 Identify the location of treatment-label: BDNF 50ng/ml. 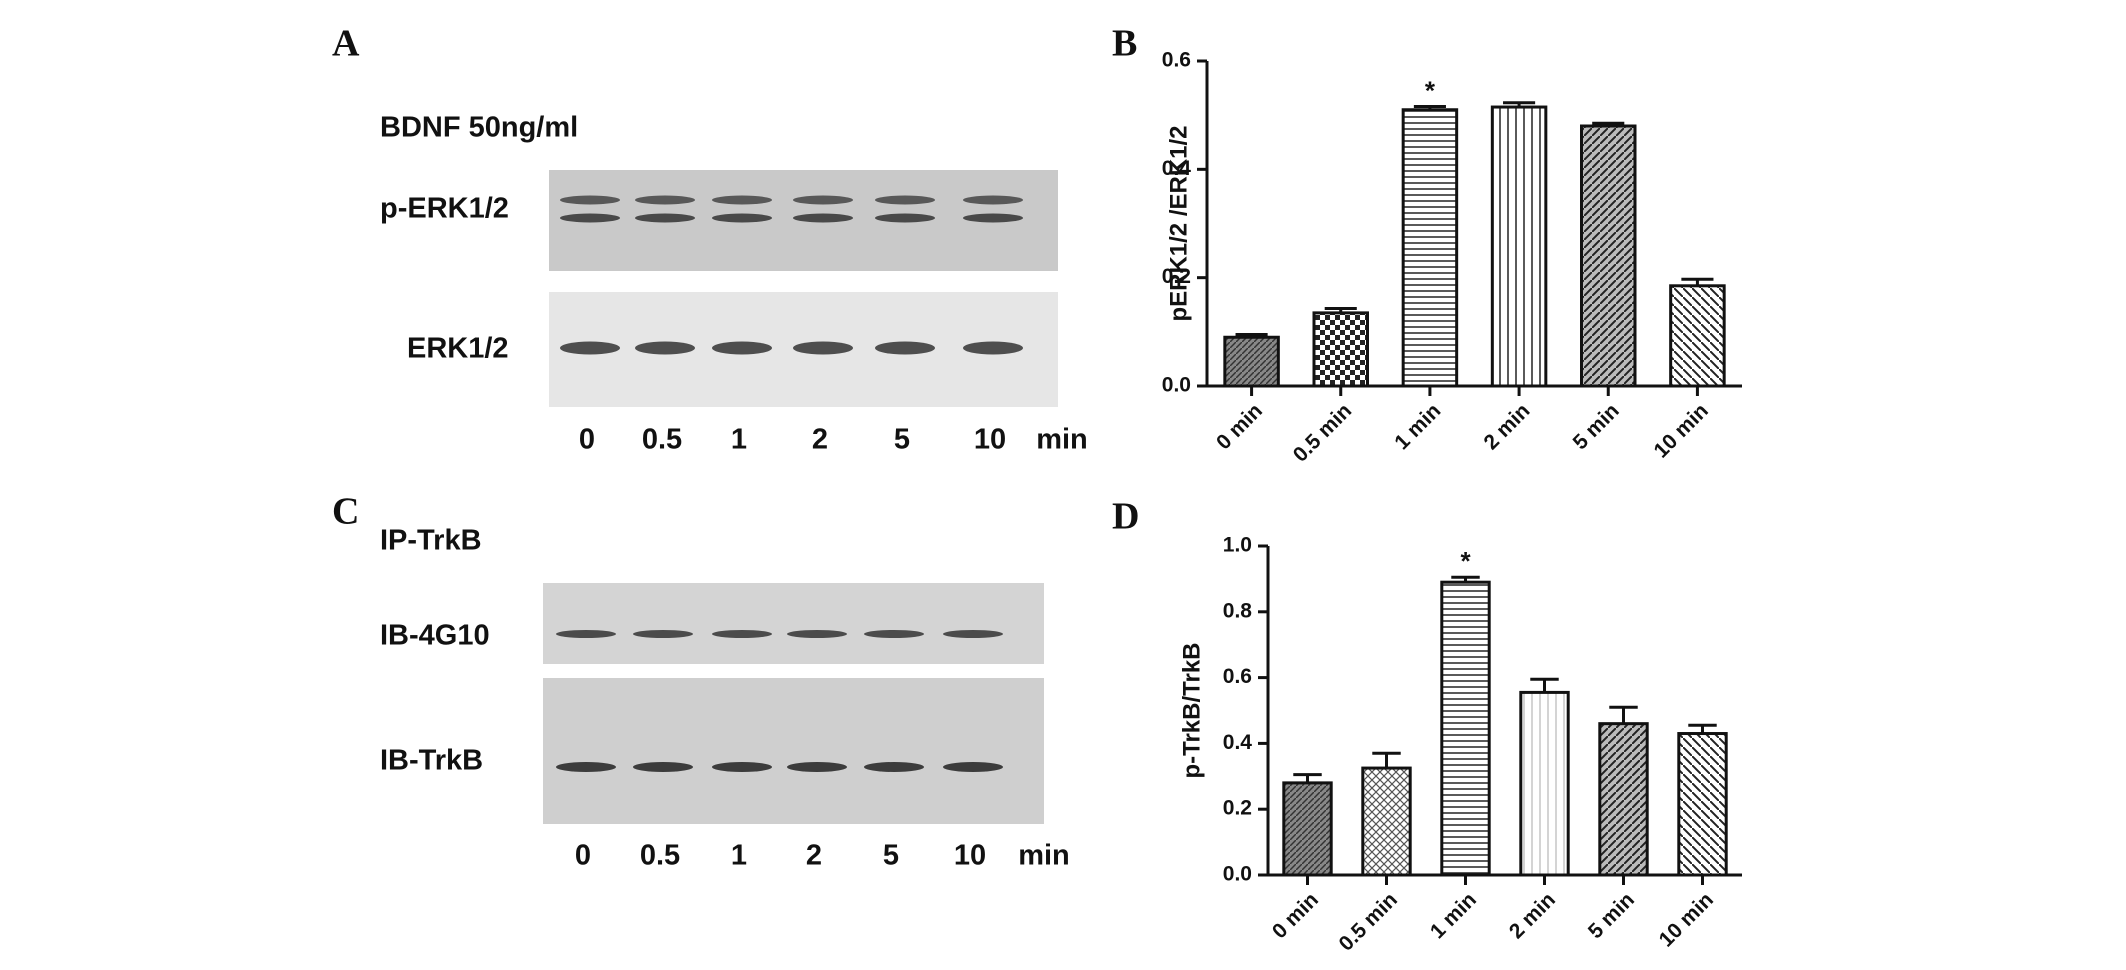
(479, 128).